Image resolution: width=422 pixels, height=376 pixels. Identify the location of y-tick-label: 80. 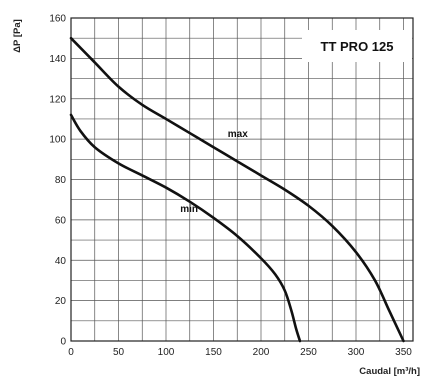
(61, 180).